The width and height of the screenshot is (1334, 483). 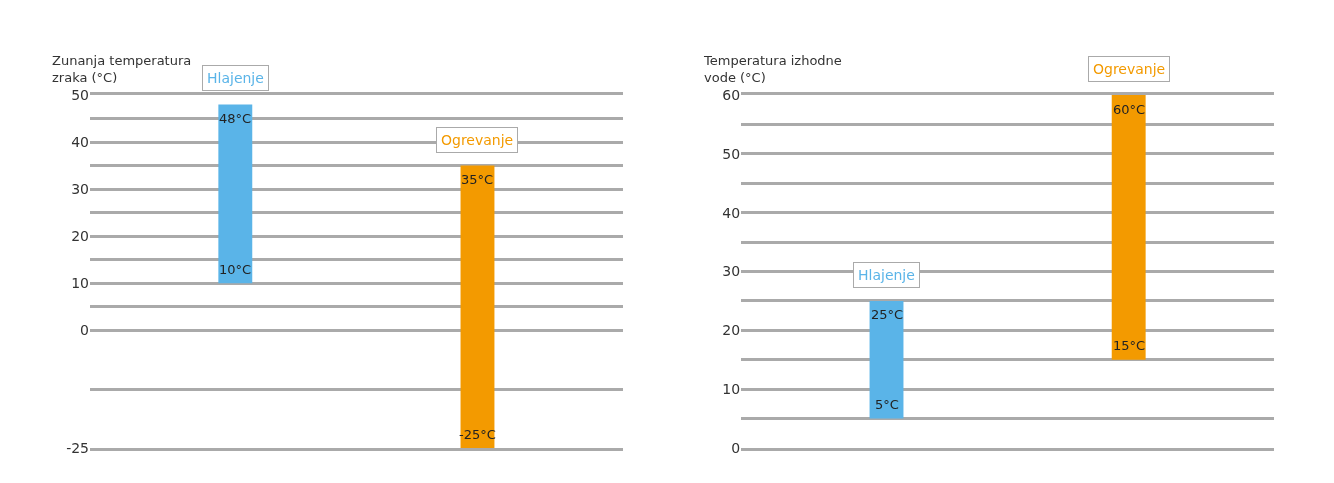 I want to click on annotation: 48°C, so click(x=235, y=118).